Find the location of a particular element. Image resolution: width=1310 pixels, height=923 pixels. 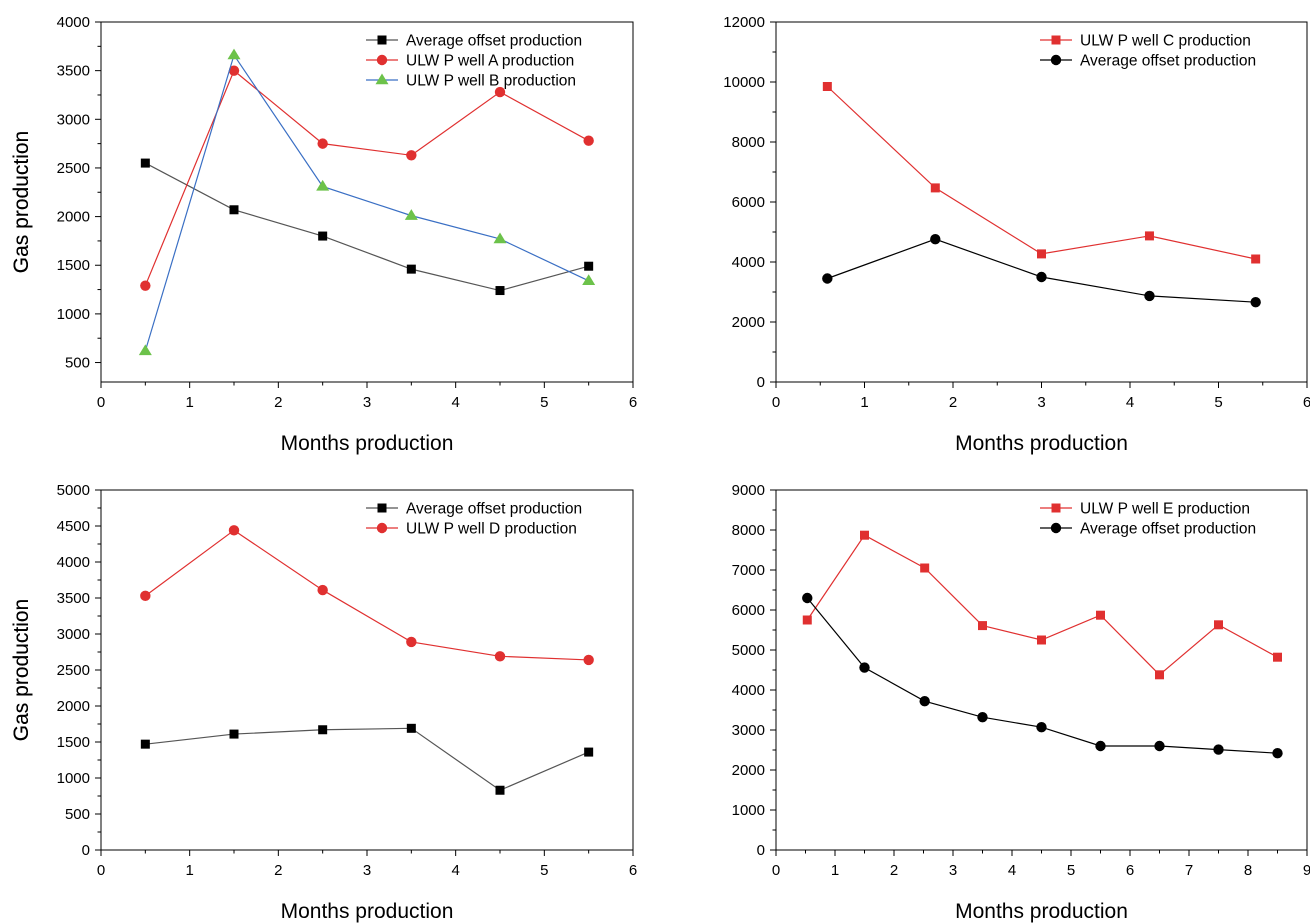

legend-item-1: ULW P well E production is located at coordinates (1145, 509).